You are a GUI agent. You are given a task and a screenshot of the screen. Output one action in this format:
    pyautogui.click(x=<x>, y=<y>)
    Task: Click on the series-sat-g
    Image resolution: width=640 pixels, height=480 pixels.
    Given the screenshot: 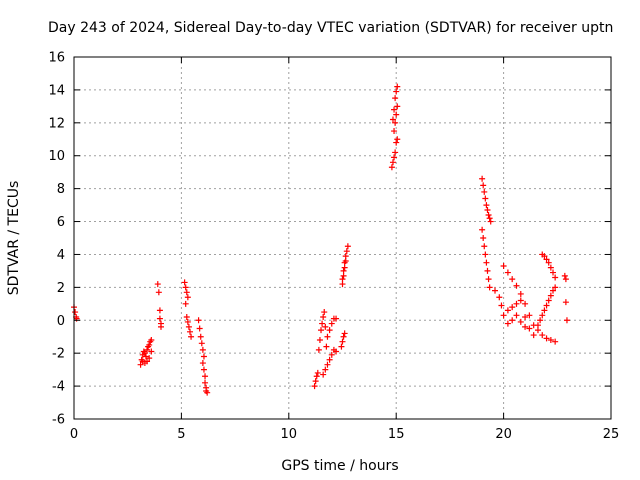 What is the action you would take?
    pyautogui.click(x=330, y=346)
    